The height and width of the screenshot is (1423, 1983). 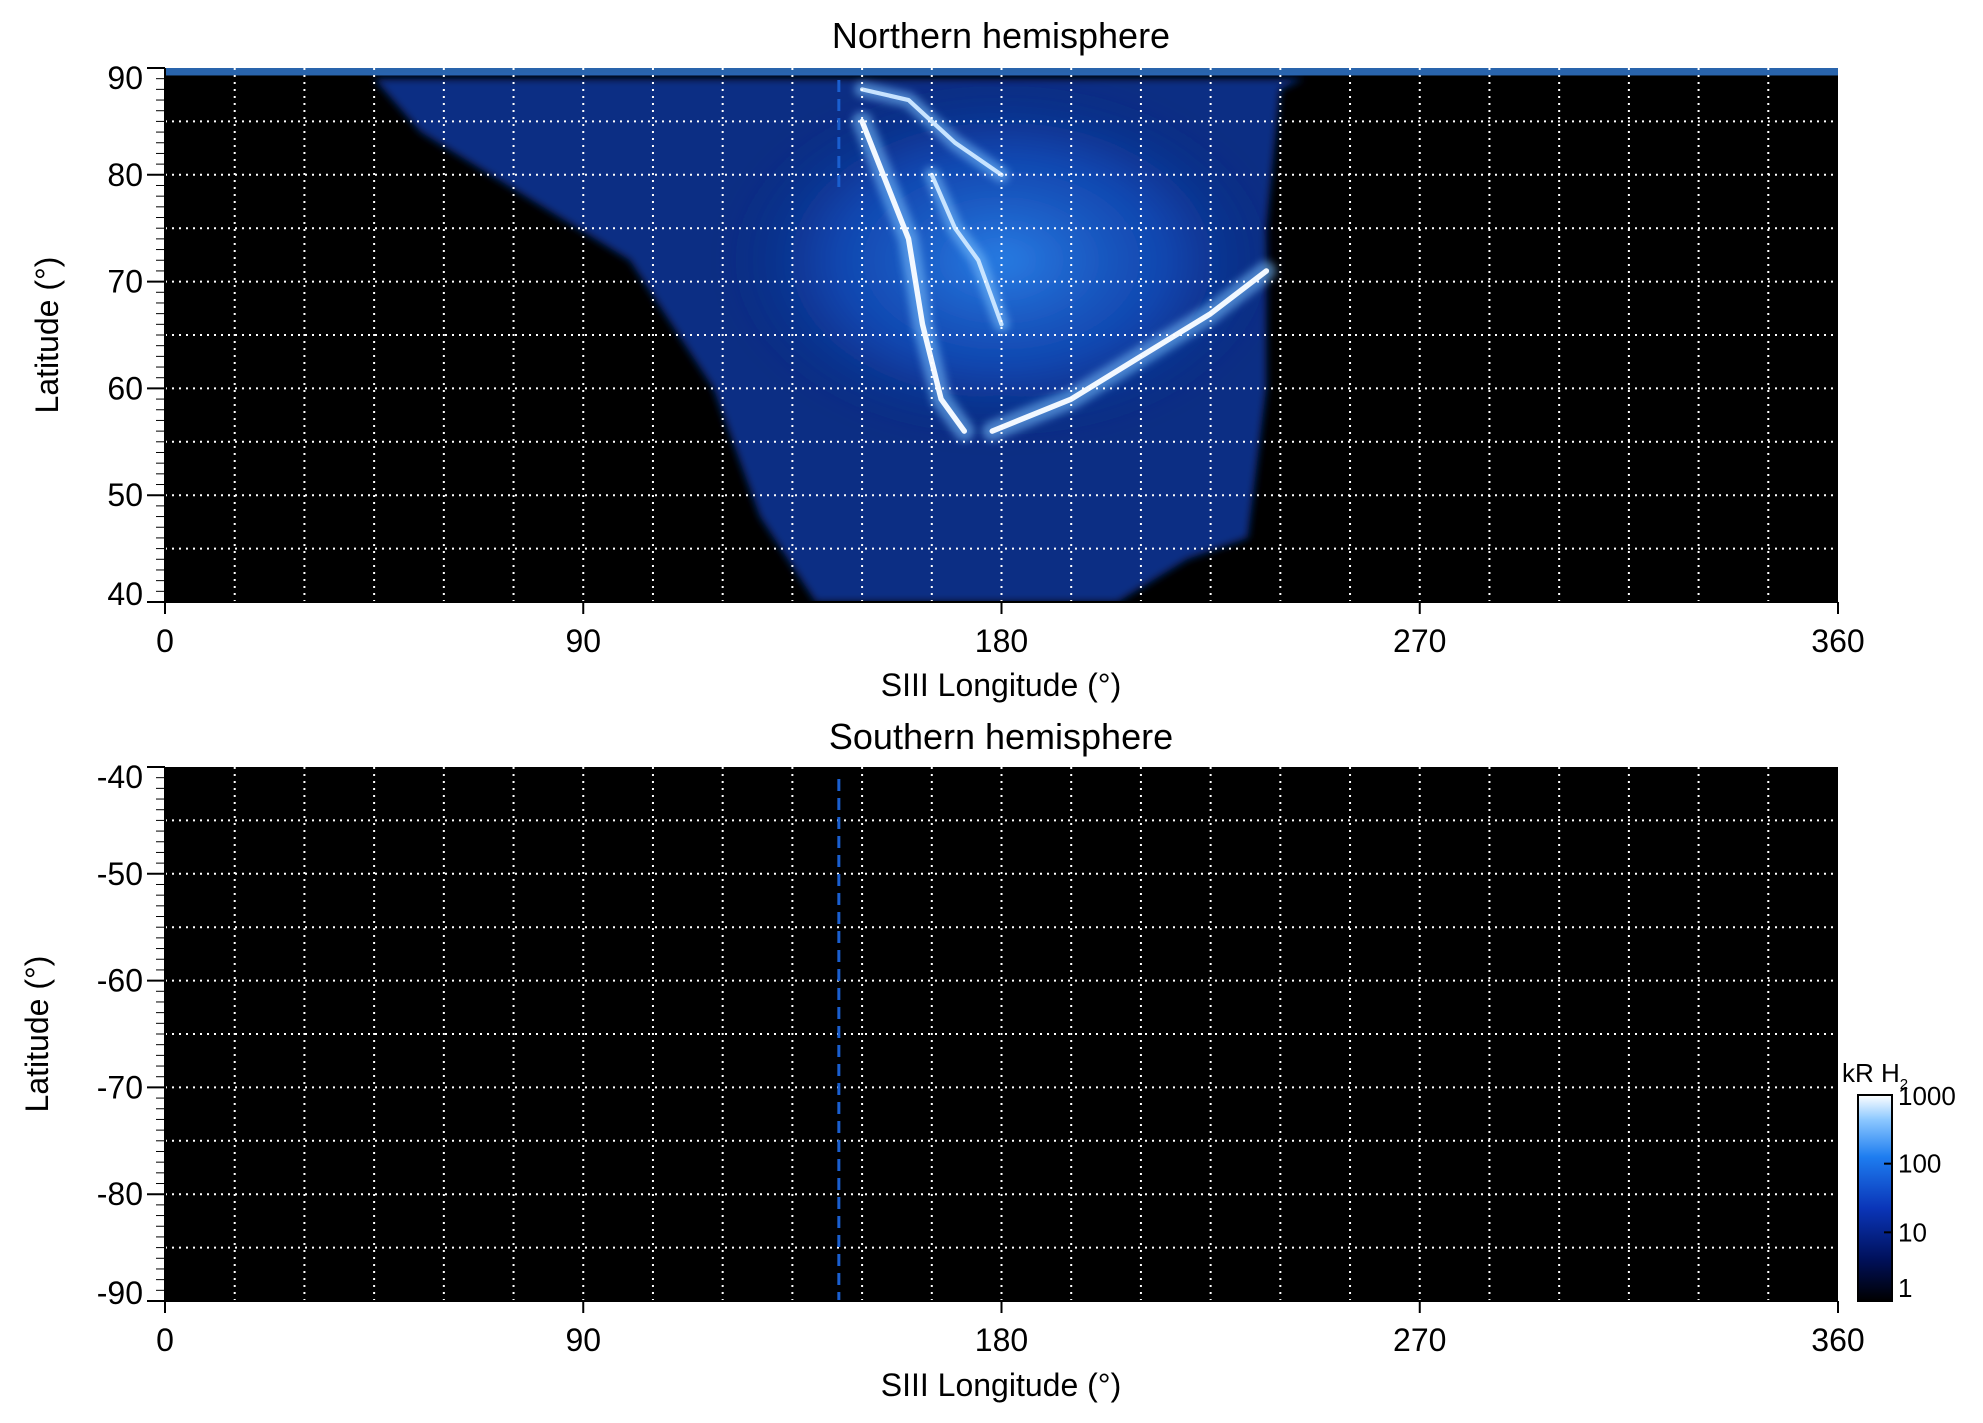 I want to click on y-tick-label: -90, so click(x=120, y=1293).